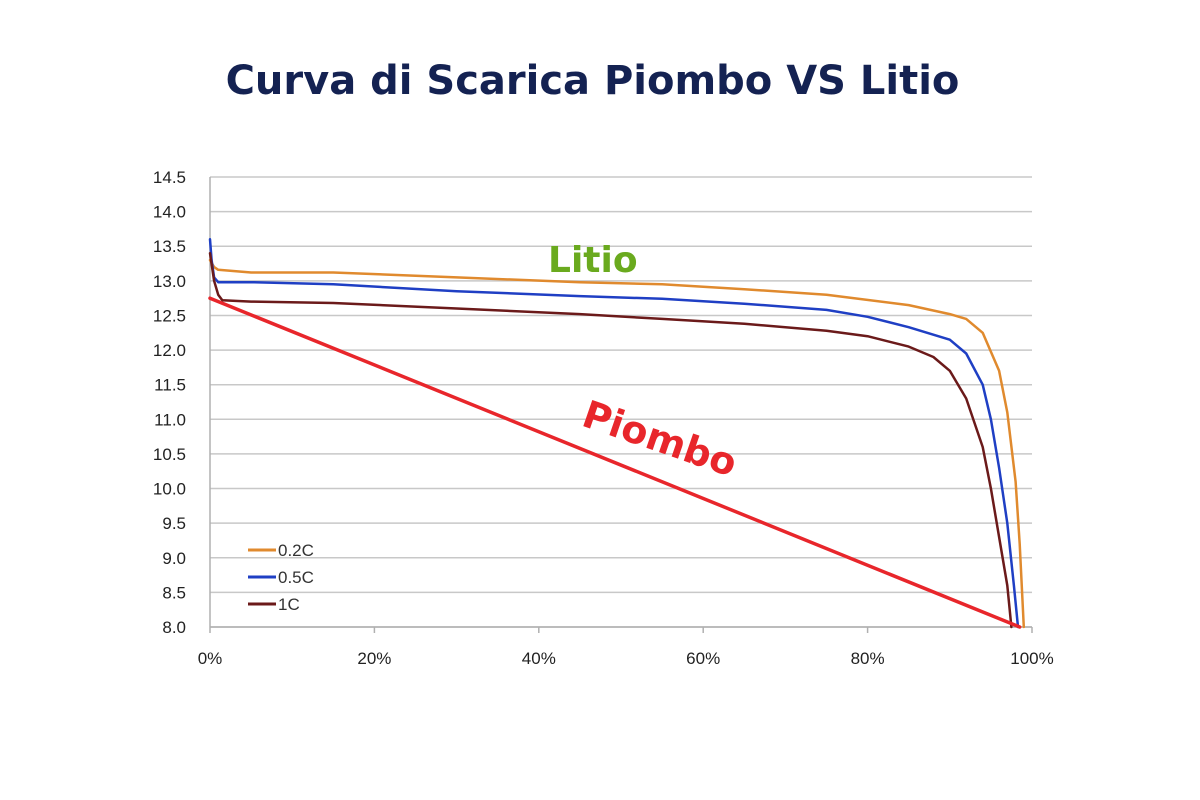  What do you see at coordinates (169, 454) in the screenshot?
I see `y-tick-label: 10.5` at bounding box center [169, 454].